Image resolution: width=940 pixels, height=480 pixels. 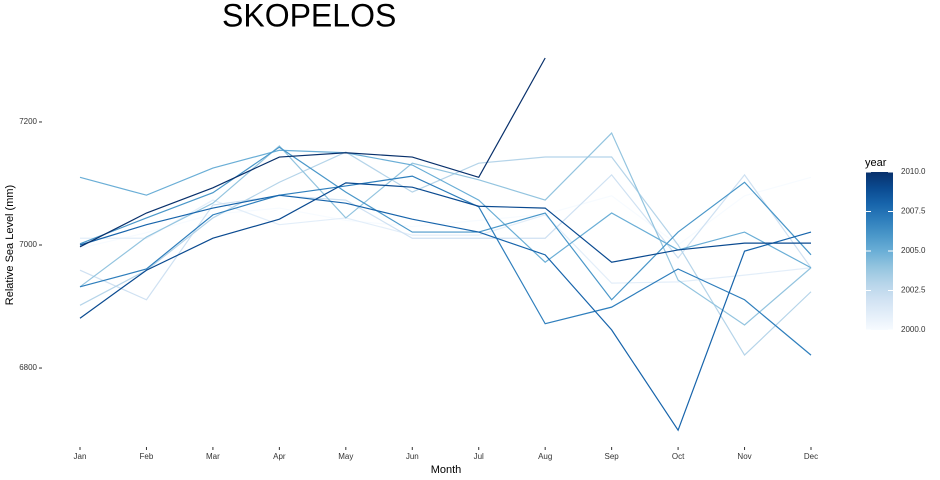 I want to click on x-tick-label: Oct, so click(x=678, y=456).